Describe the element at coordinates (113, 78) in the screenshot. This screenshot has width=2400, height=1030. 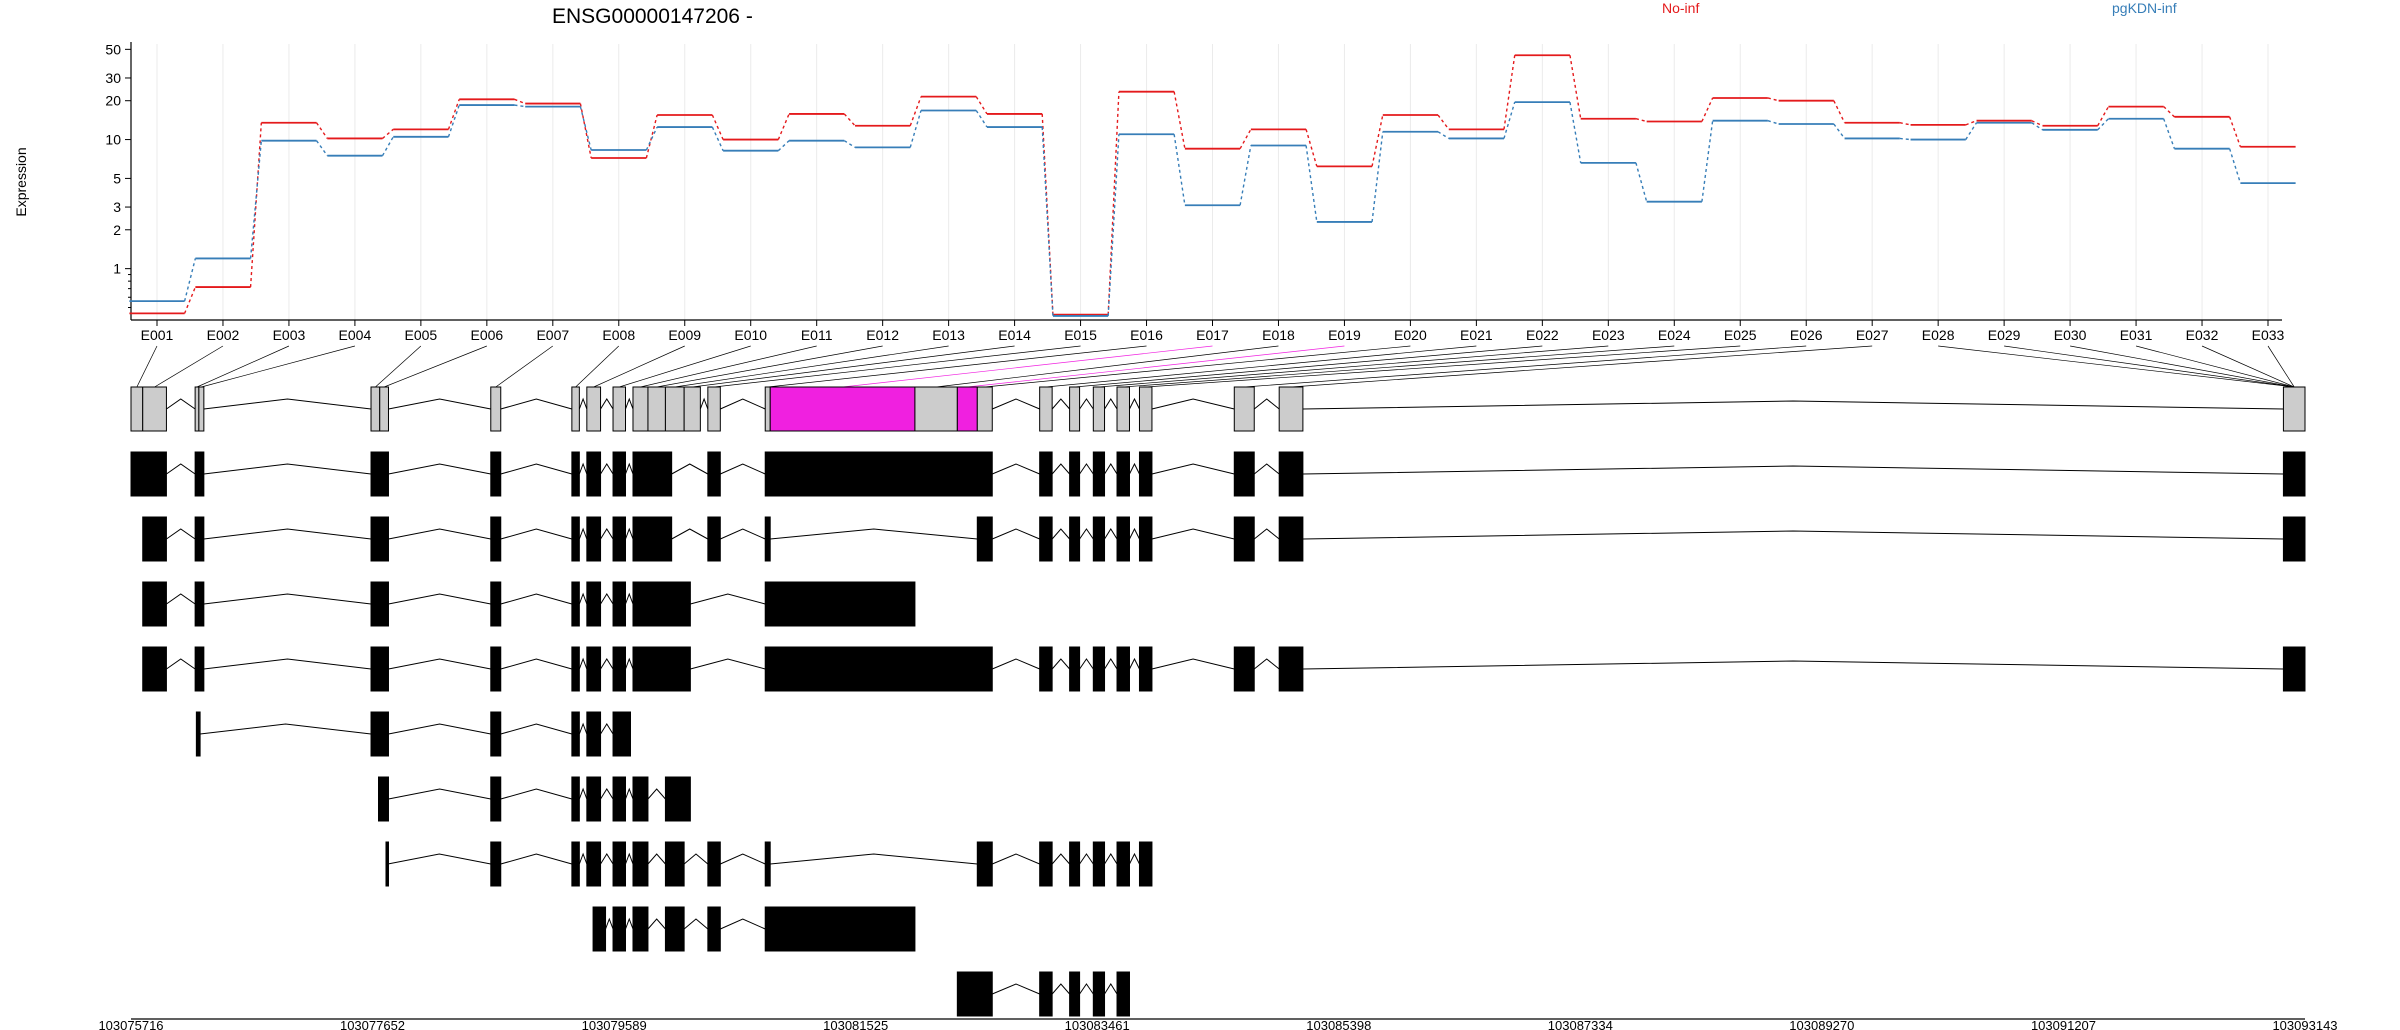
I see `y-tick-label: 30` at that location.